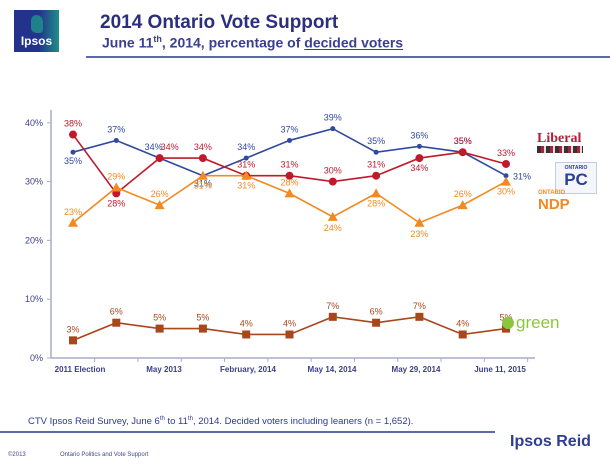  What do you see at coordinates (80, 369) in the screenshot?
I see `x-tick-label: 2011 Election` at bounding box center [80, 369].